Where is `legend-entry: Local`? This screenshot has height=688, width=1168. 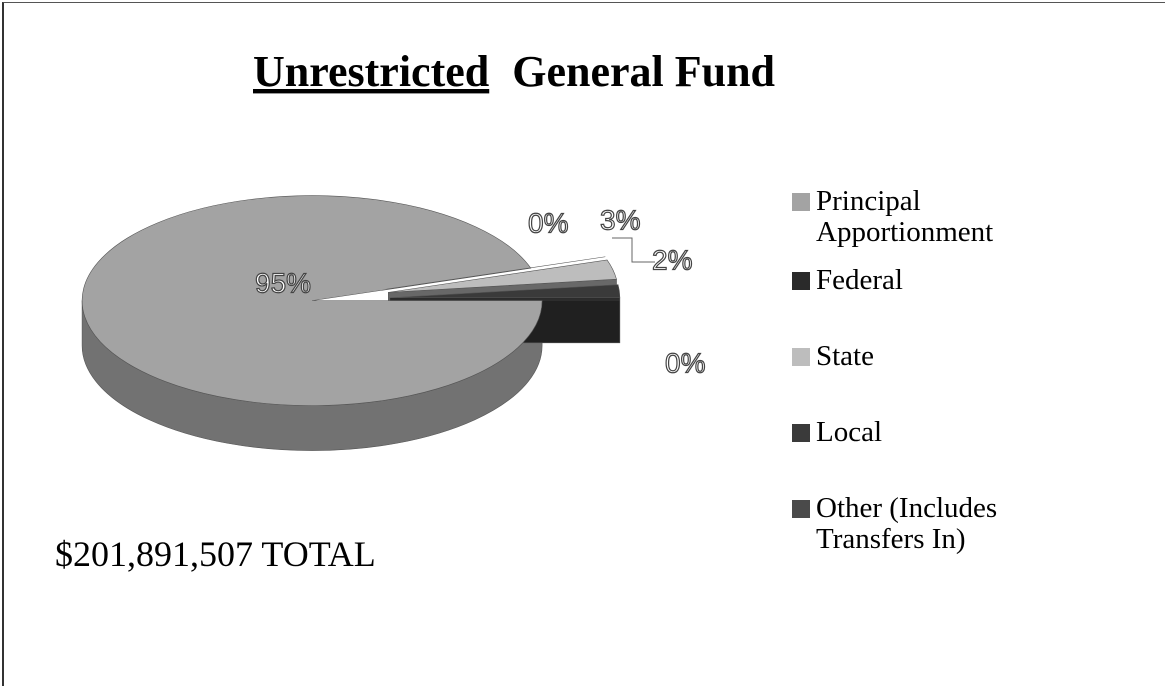
legend-entry: Local is located at coordinates (942, 432).